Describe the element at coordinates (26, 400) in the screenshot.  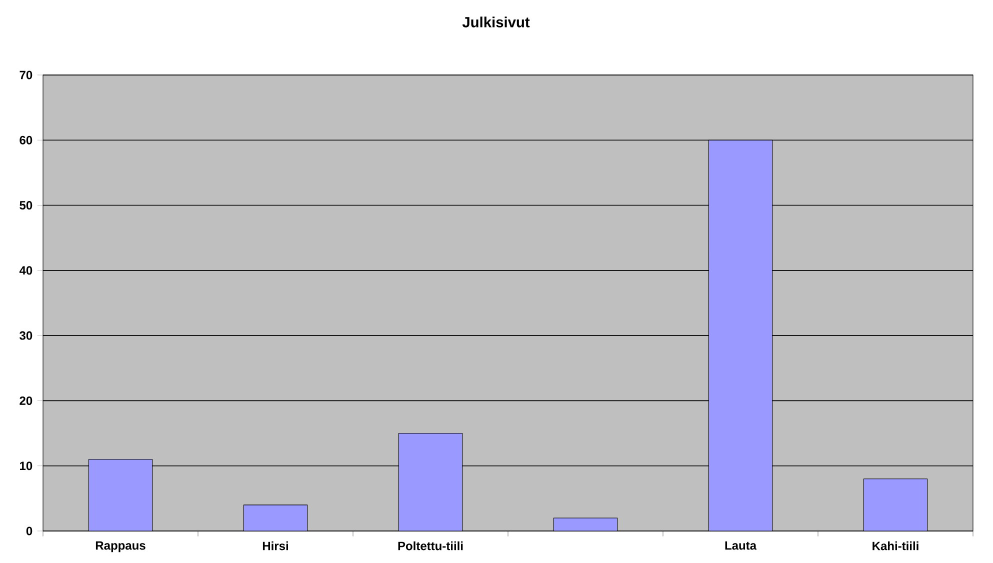
I see `y-tick-label: 20` at that location.